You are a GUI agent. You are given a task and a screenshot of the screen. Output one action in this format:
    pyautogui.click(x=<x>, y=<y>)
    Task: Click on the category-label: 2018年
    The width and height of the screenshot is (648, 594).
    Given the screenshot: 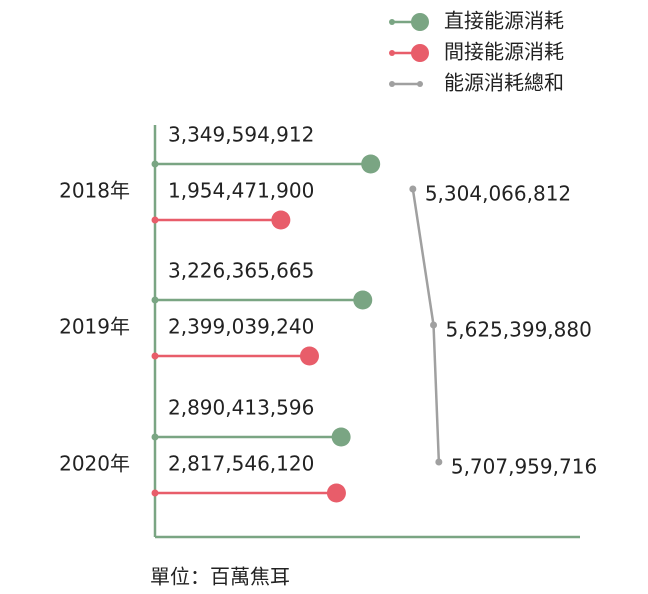 What is the action you would take?
    pyautogui.click(x=94, y=191)
    